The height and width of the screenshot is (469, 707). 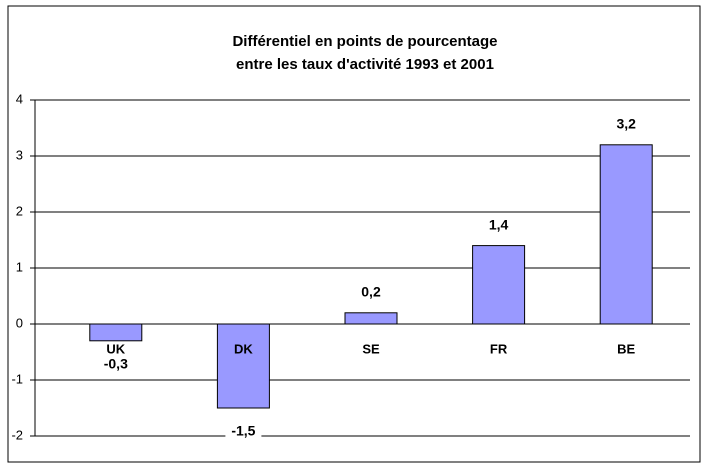 What do you see at coordinates (19, 322) in the screenshot?
I see `y-tick-label: 0` at bounding box center [19, 322].